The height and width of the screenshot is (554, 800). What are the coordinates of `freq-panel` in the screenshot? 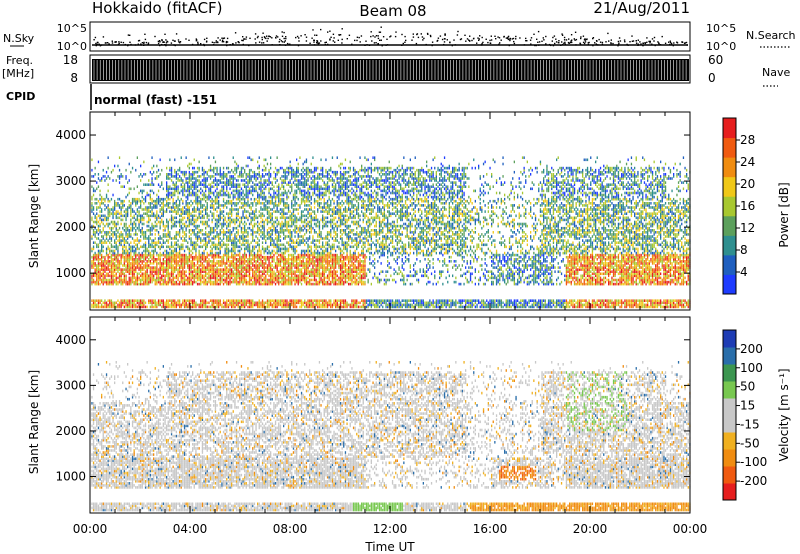 It's located at (390, 69).